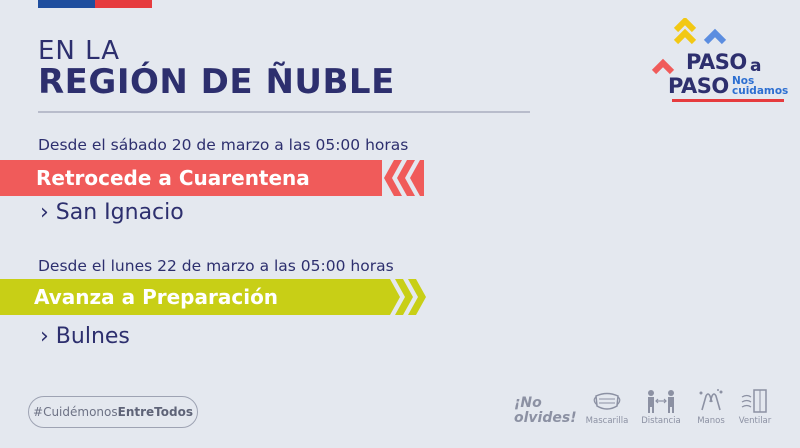  I want to click on page-title: REGIÓN DE ÑUBLE, so click(216, 82).